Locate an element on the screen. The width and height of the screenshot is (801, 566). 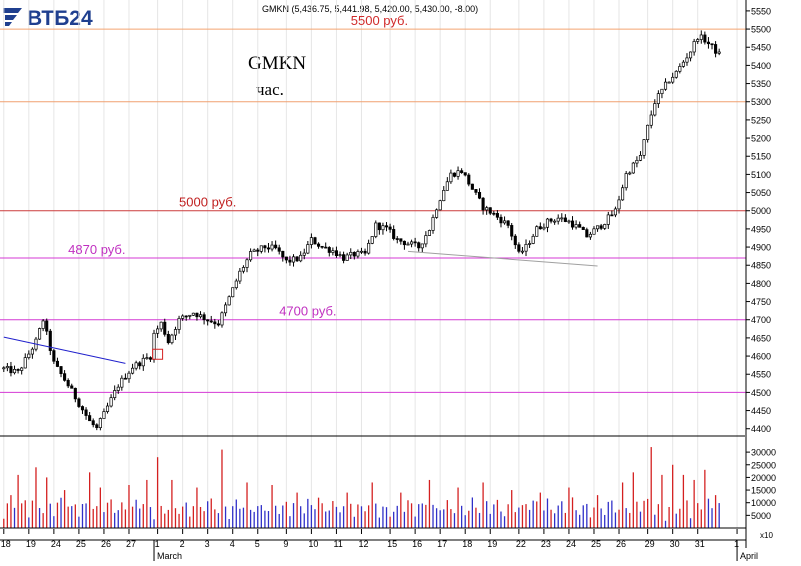
price-tick-label: 5550 is located at coordinates (761, 11).